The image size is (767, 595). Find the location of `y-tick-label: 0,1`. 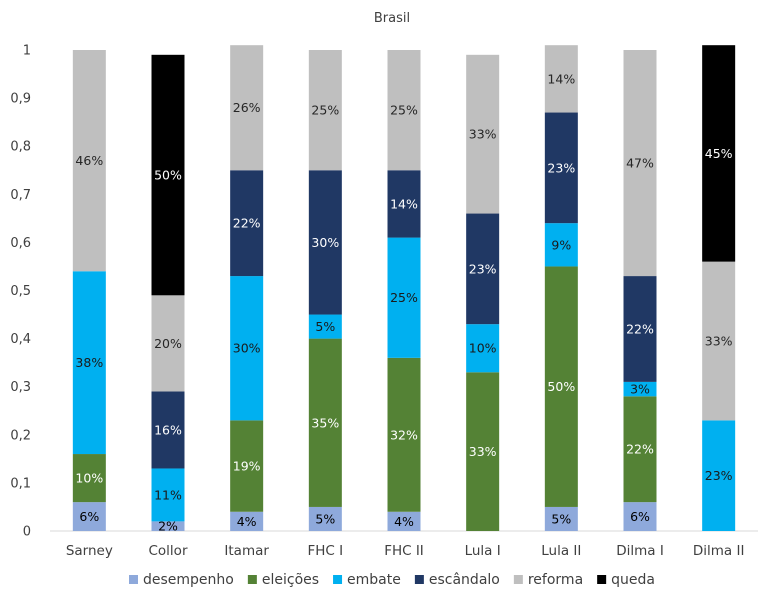

y-tick-label: 0,1 is located at coordinates (20, 483).